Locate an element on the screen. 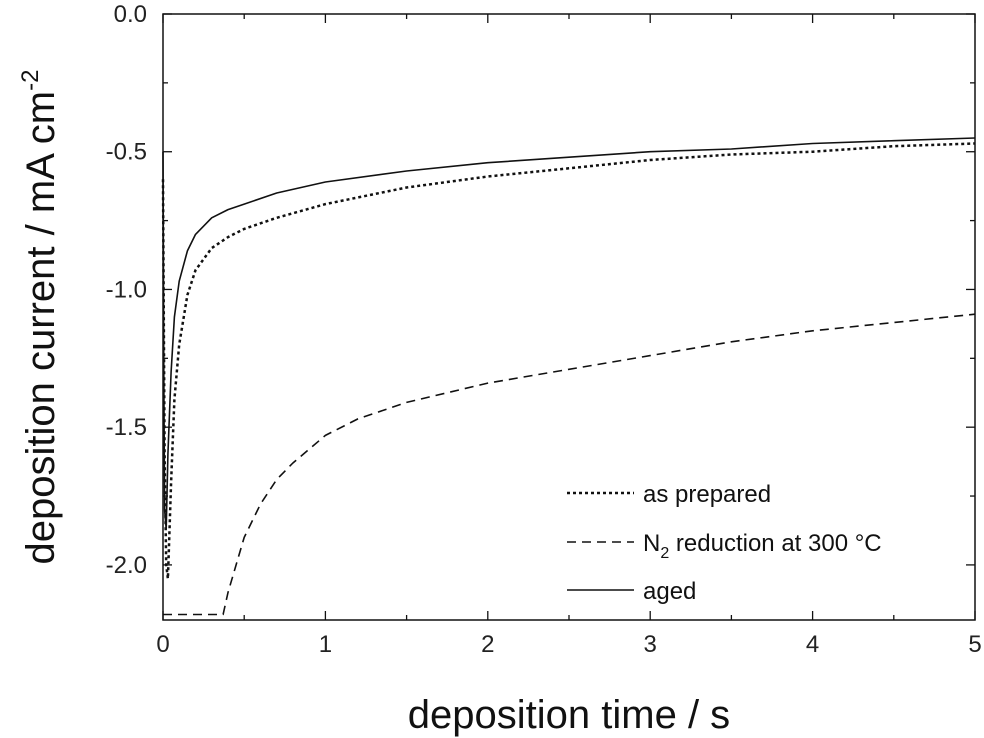  x-tick-label: 2 is located at coordinates (487, 644).